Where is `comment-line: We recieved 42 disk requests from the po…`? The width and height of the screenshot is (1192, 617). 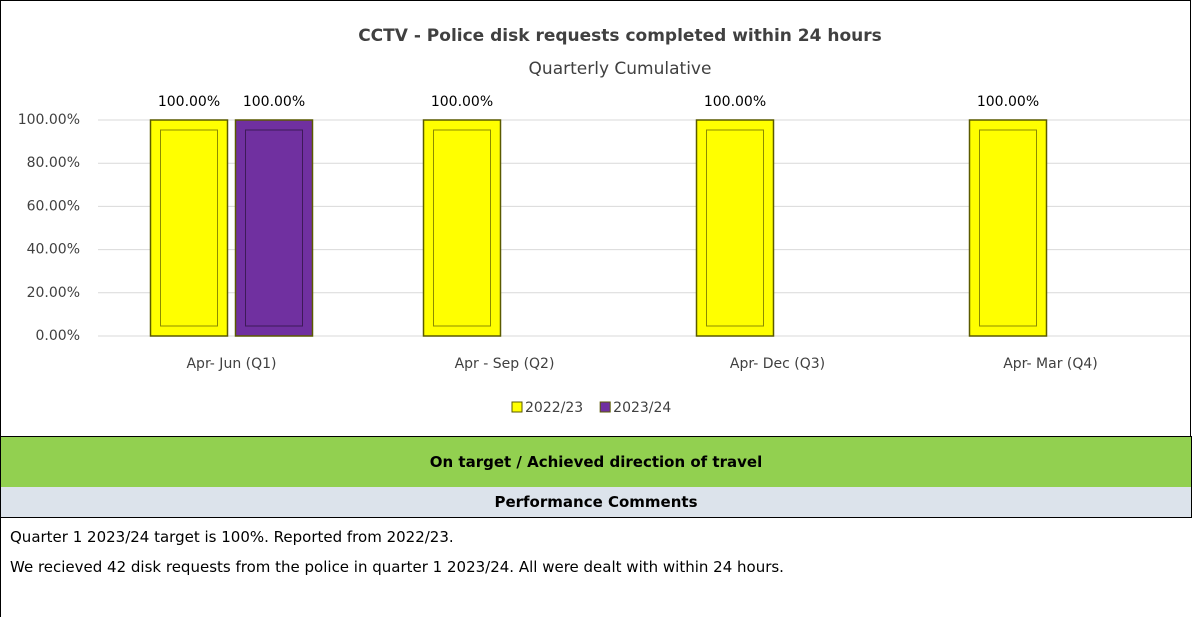
comment-line: We recieved 42 disk requests from the po… is located at coordinates (397, 567).